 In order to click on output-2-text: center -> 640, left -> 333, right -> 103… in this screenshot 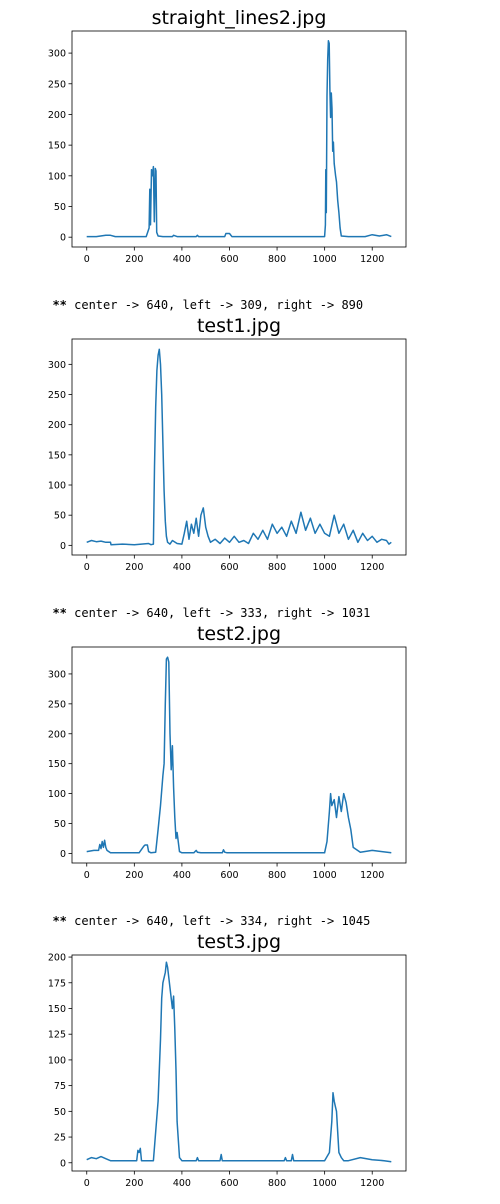, I will do `click(218, 613)`.